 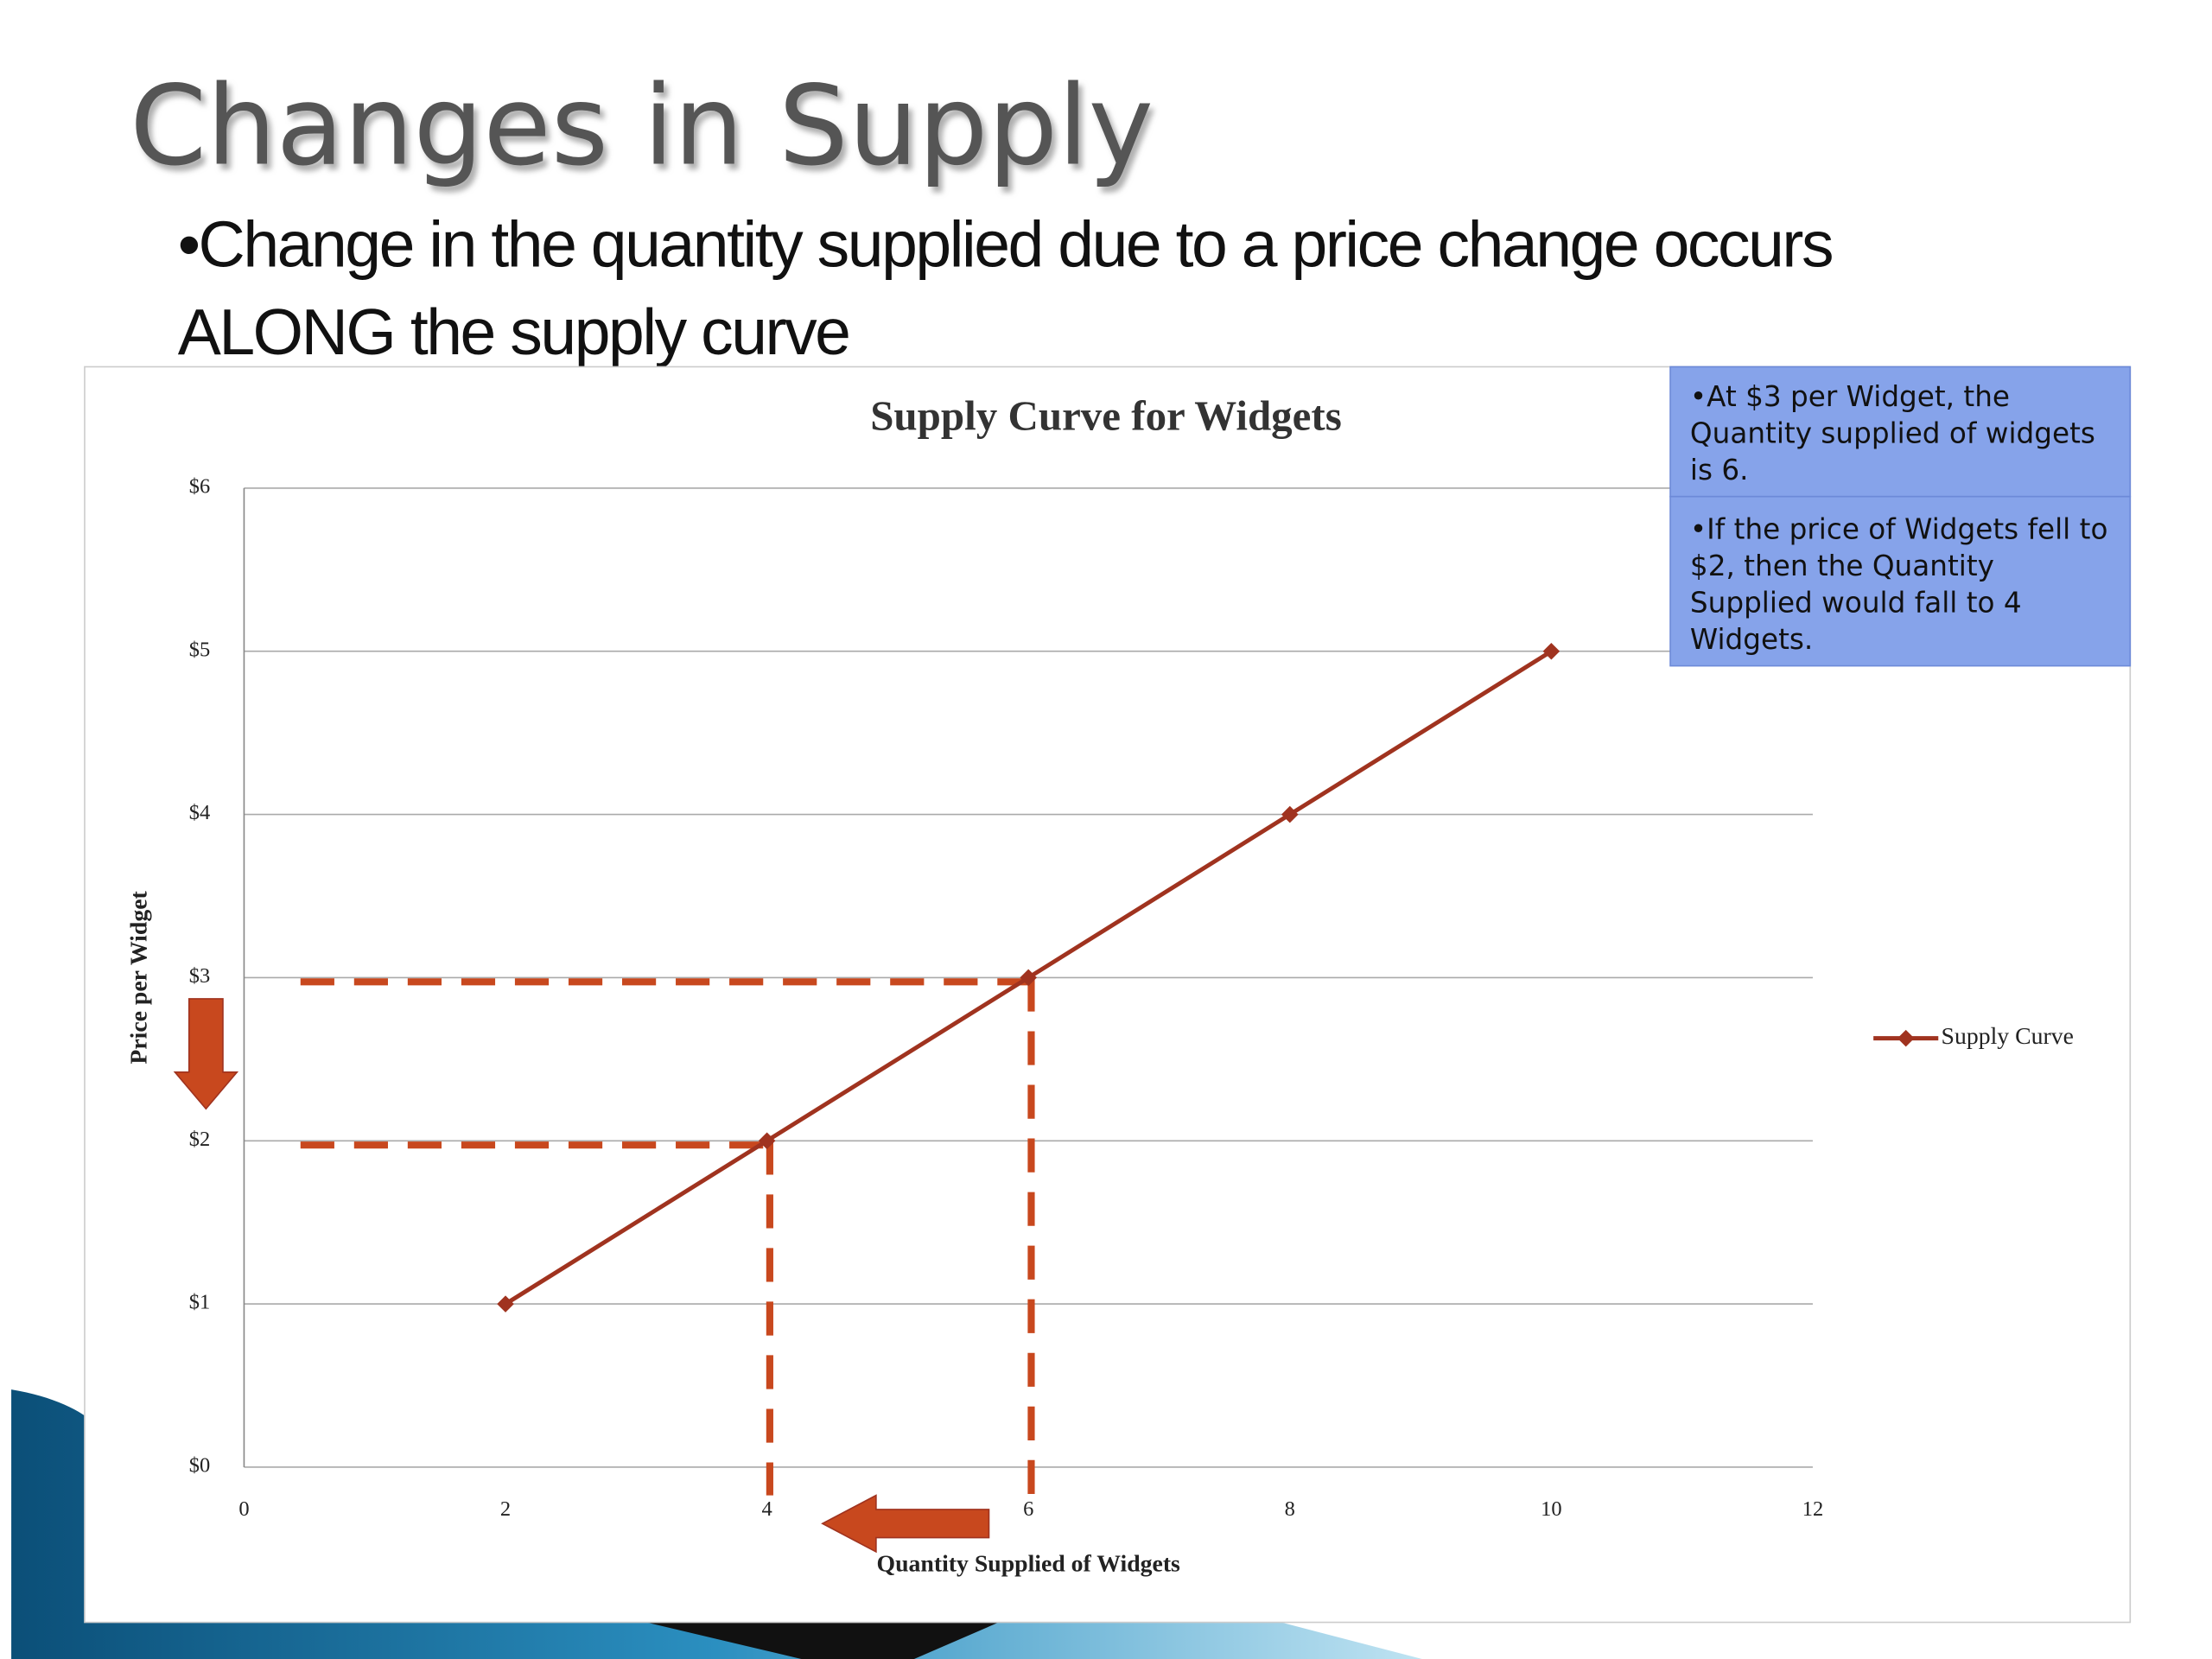 What do you see at coordinates (1906, 1038) in the screenshot?
I see `legend-marker` at bounding box center [1906, 1038].